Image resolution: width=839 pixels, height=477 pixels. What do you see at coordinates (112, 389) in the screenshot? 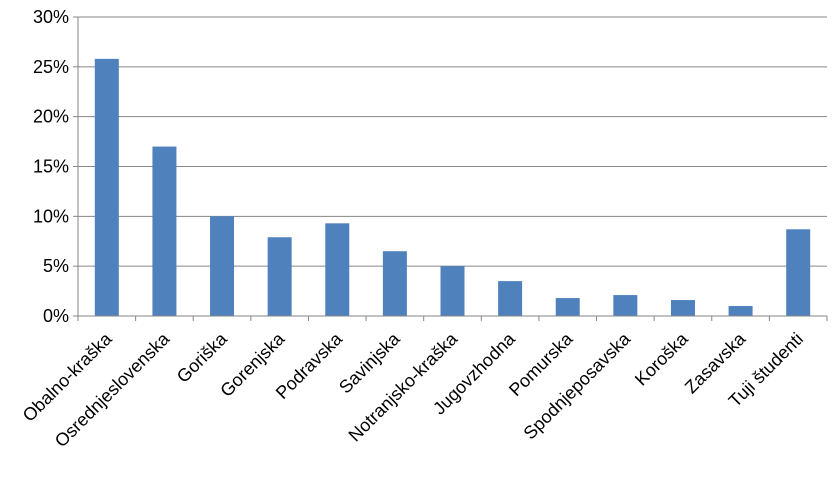
I see `x-category-label: Osrednjeslovenska` at bounding box center [112, 389].